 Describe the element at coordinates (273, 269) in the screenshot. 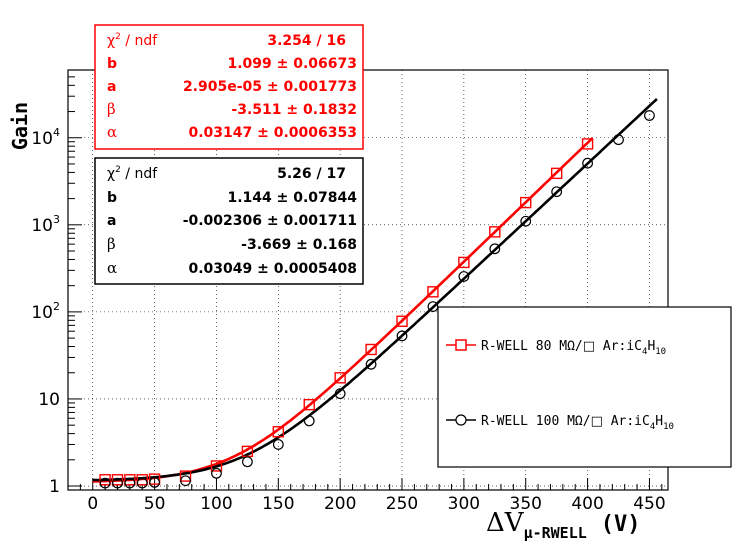

I see `stat-value-alpha-black: 0.03049 ± 0.0005408` at that location.